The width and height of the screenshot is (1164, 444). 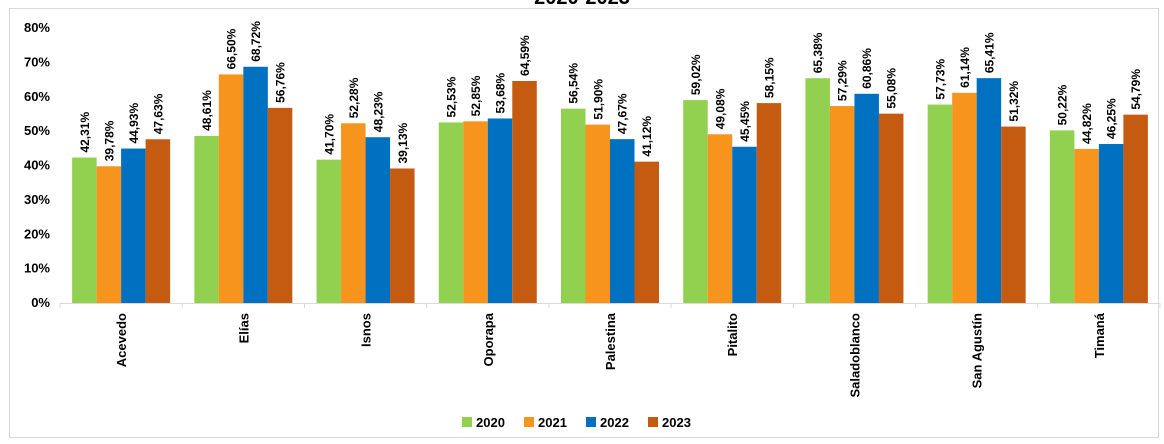 I want to click on y-tick-label: 80%, so click(x=37, y=27).